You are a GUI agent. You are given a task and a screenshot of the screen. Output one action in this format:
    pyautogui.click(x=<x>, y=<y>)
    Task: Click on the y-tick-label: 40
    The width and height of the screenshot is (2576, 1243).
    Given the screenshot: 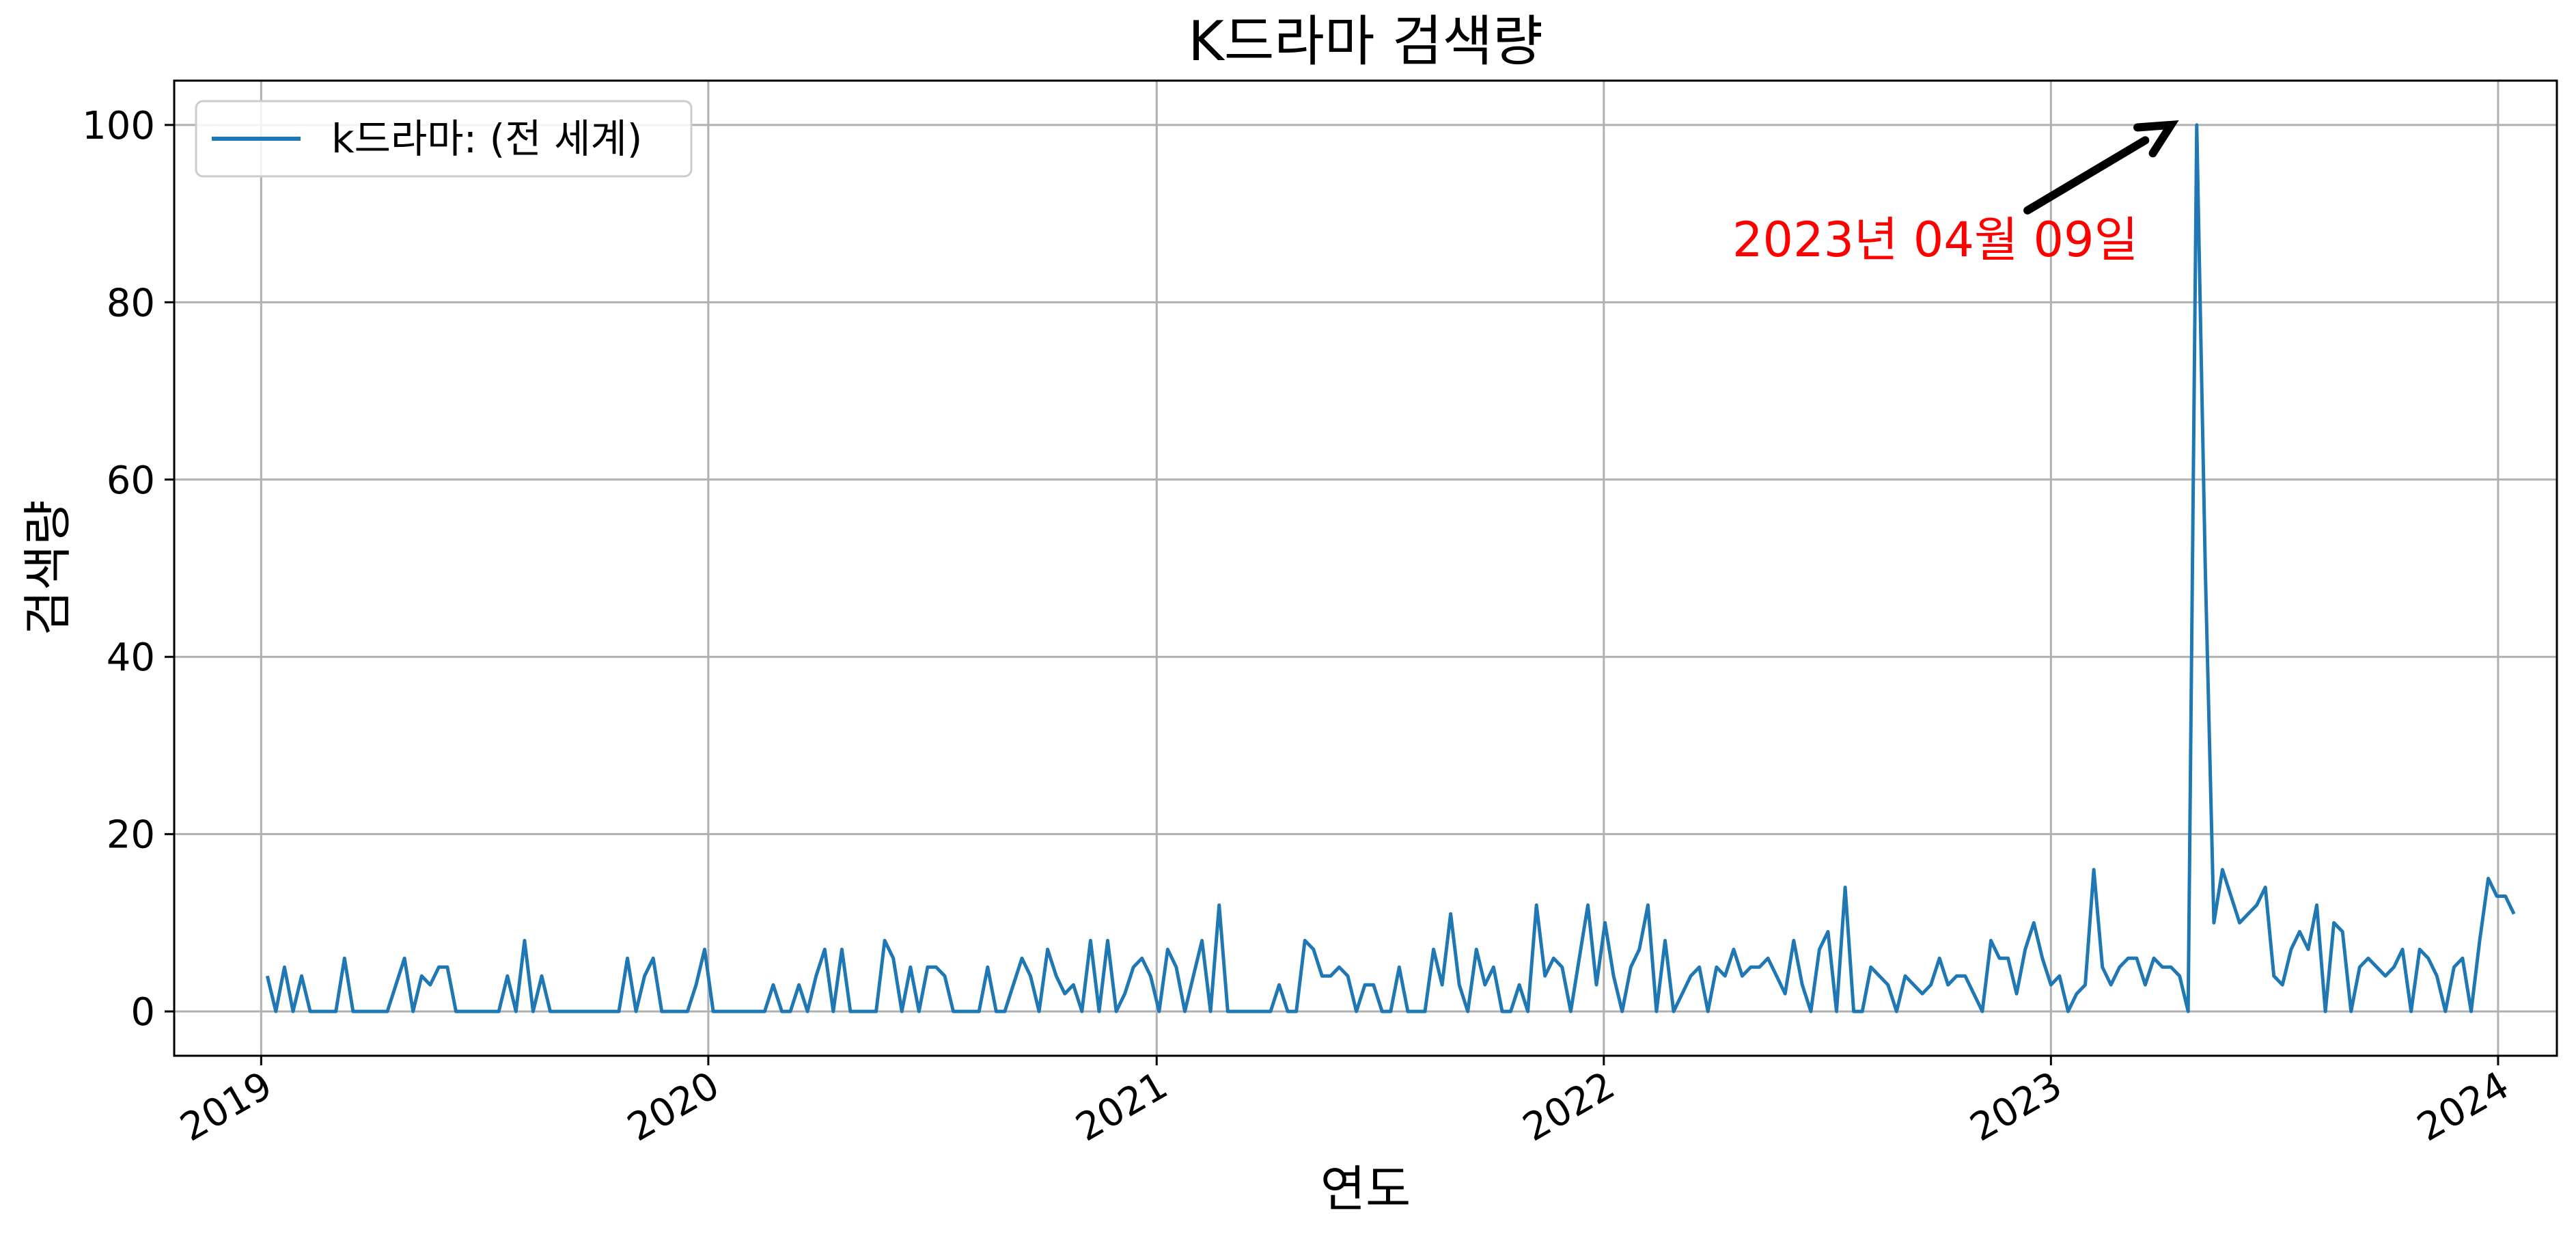 What is the action you would take?
    pyautogui.click(x=131, y=658)
    